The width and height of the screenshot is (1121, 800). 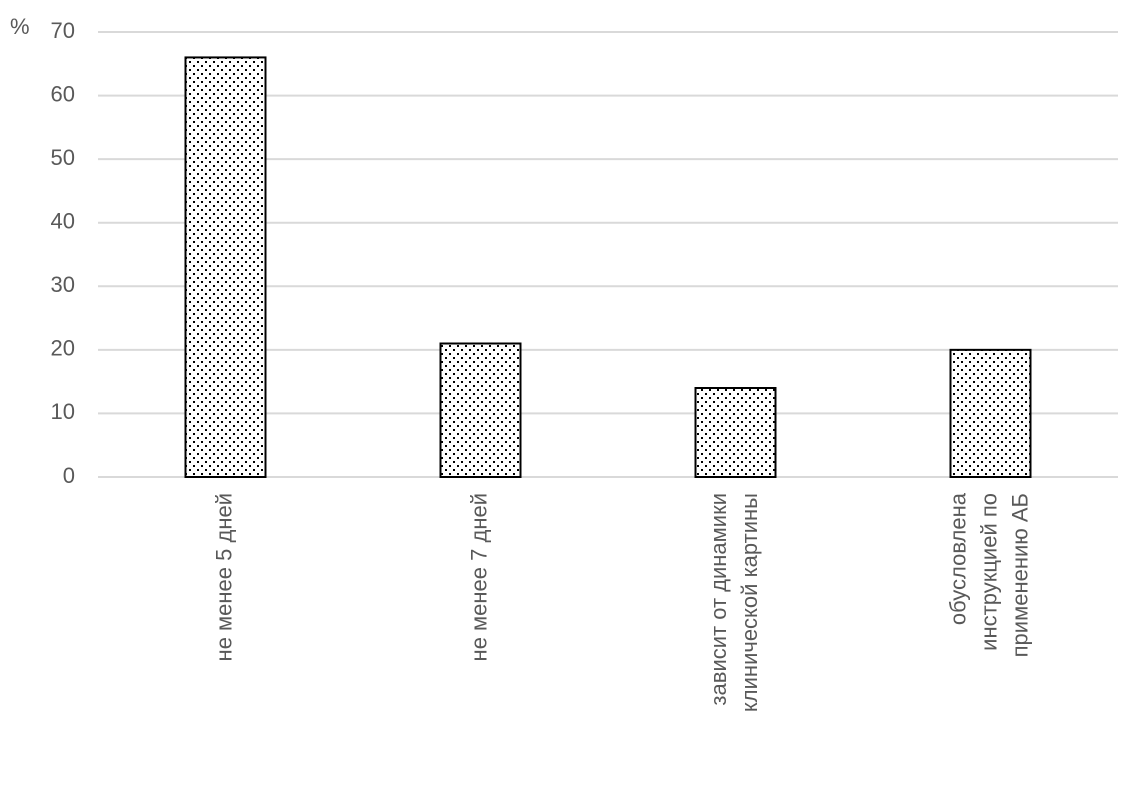 I want to click on y-tick-label: 10, so click(x=63, y=411).